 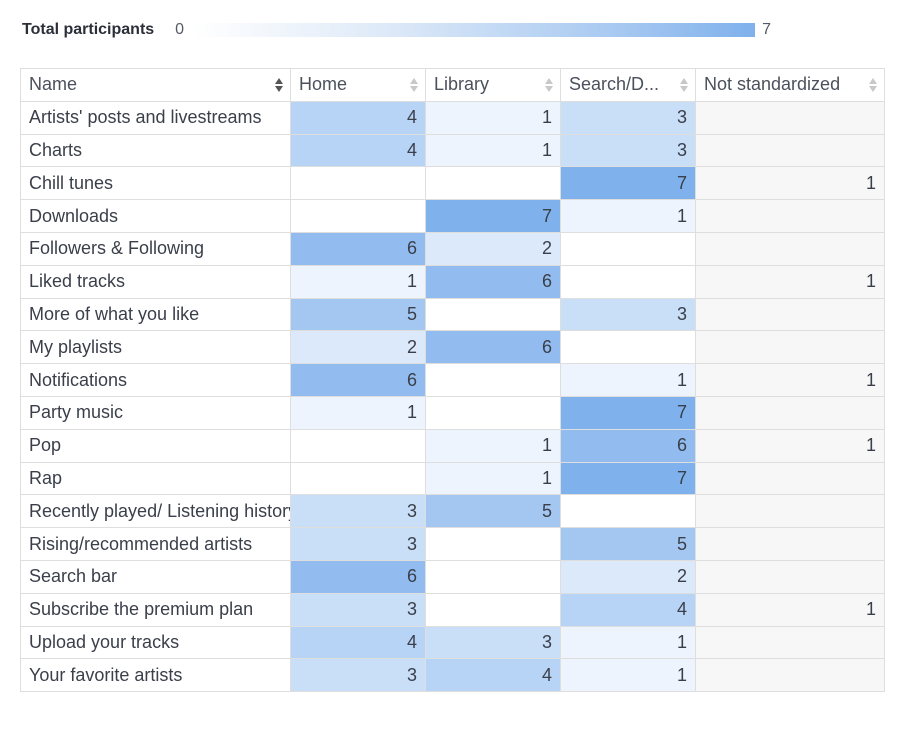 I want to click on table-row: Charts 4 1 3, so click(x=452, y=150).